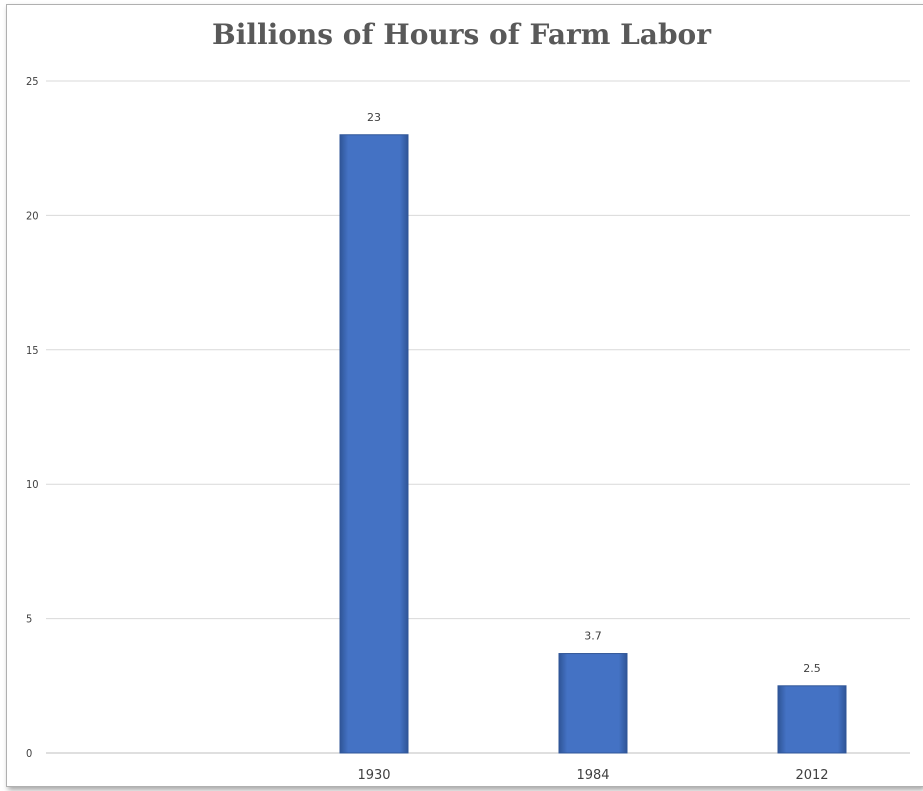 Image resolution: width=923 pixels, height=791 pixels. I want to click on x-axis-ticks: 1930 1984 2012, so click(592, 775).